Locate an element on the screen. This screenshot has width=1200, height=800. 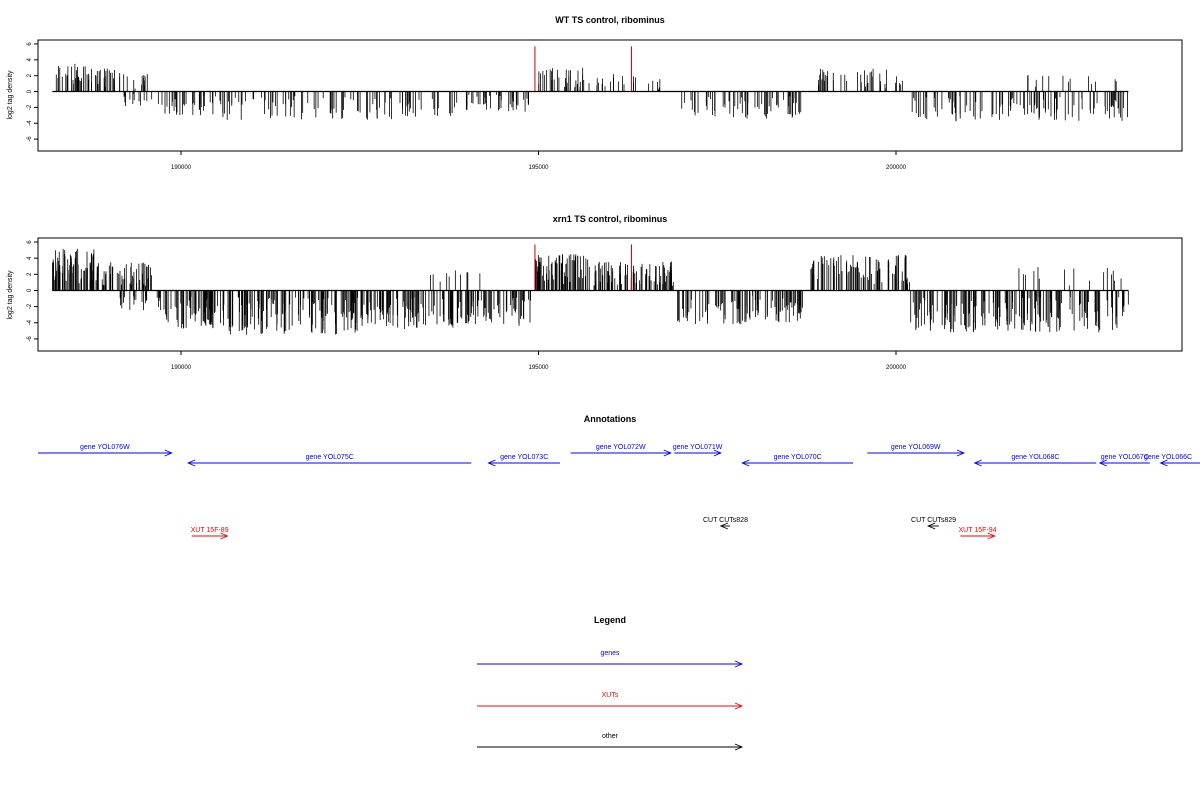
feature-label: CUT CUTs829 is located at coordinates (933, 520).